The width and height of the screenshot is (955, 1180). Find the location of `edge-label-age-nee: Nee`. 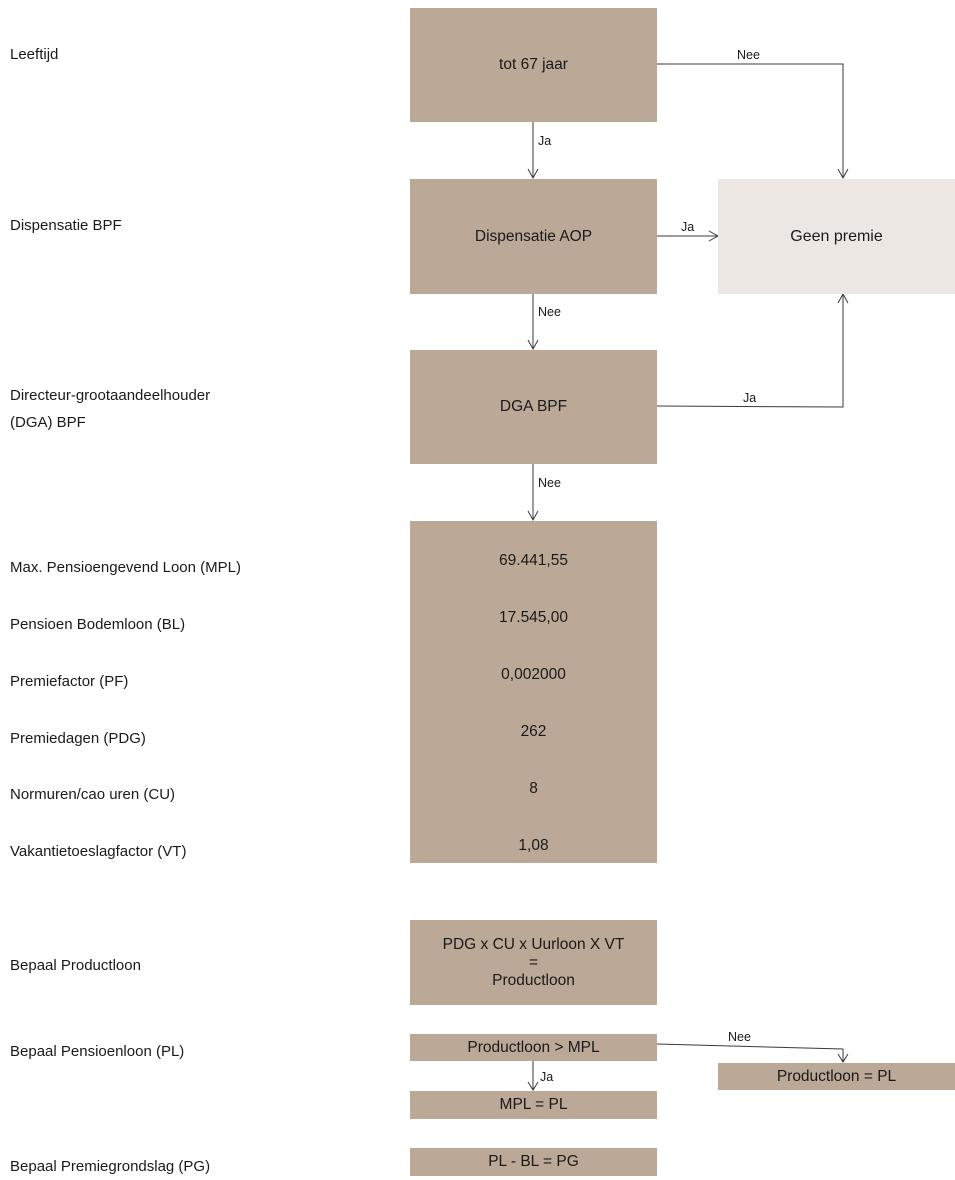

edge-label-age-nee: Nee is located at coordinates (748, 55).